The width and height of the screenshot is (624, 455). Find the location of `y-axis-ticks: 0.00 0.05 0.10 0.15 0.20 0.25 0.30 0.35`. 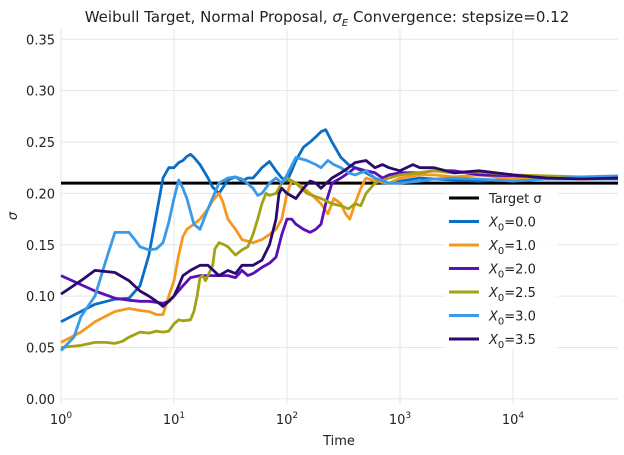

y-axis-ticks: 0.00 0.05 0.10 0.15 0.20 0.25 0.30 0.35 is located at coordinates (40, 220).